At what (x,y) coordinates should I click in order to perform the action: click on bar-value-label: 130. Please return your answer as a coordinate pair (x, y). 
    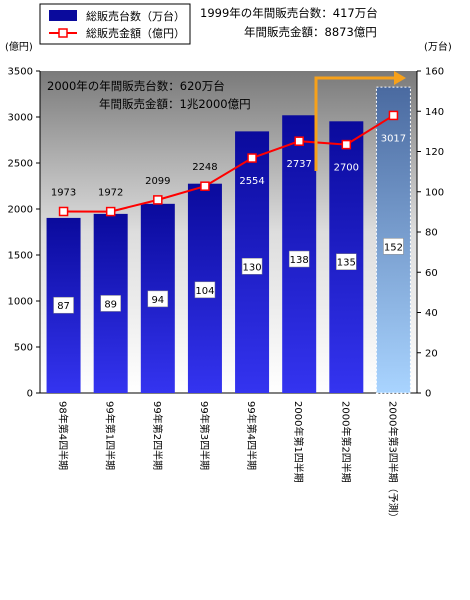
    Looking at the image, I should click on (252, 267).